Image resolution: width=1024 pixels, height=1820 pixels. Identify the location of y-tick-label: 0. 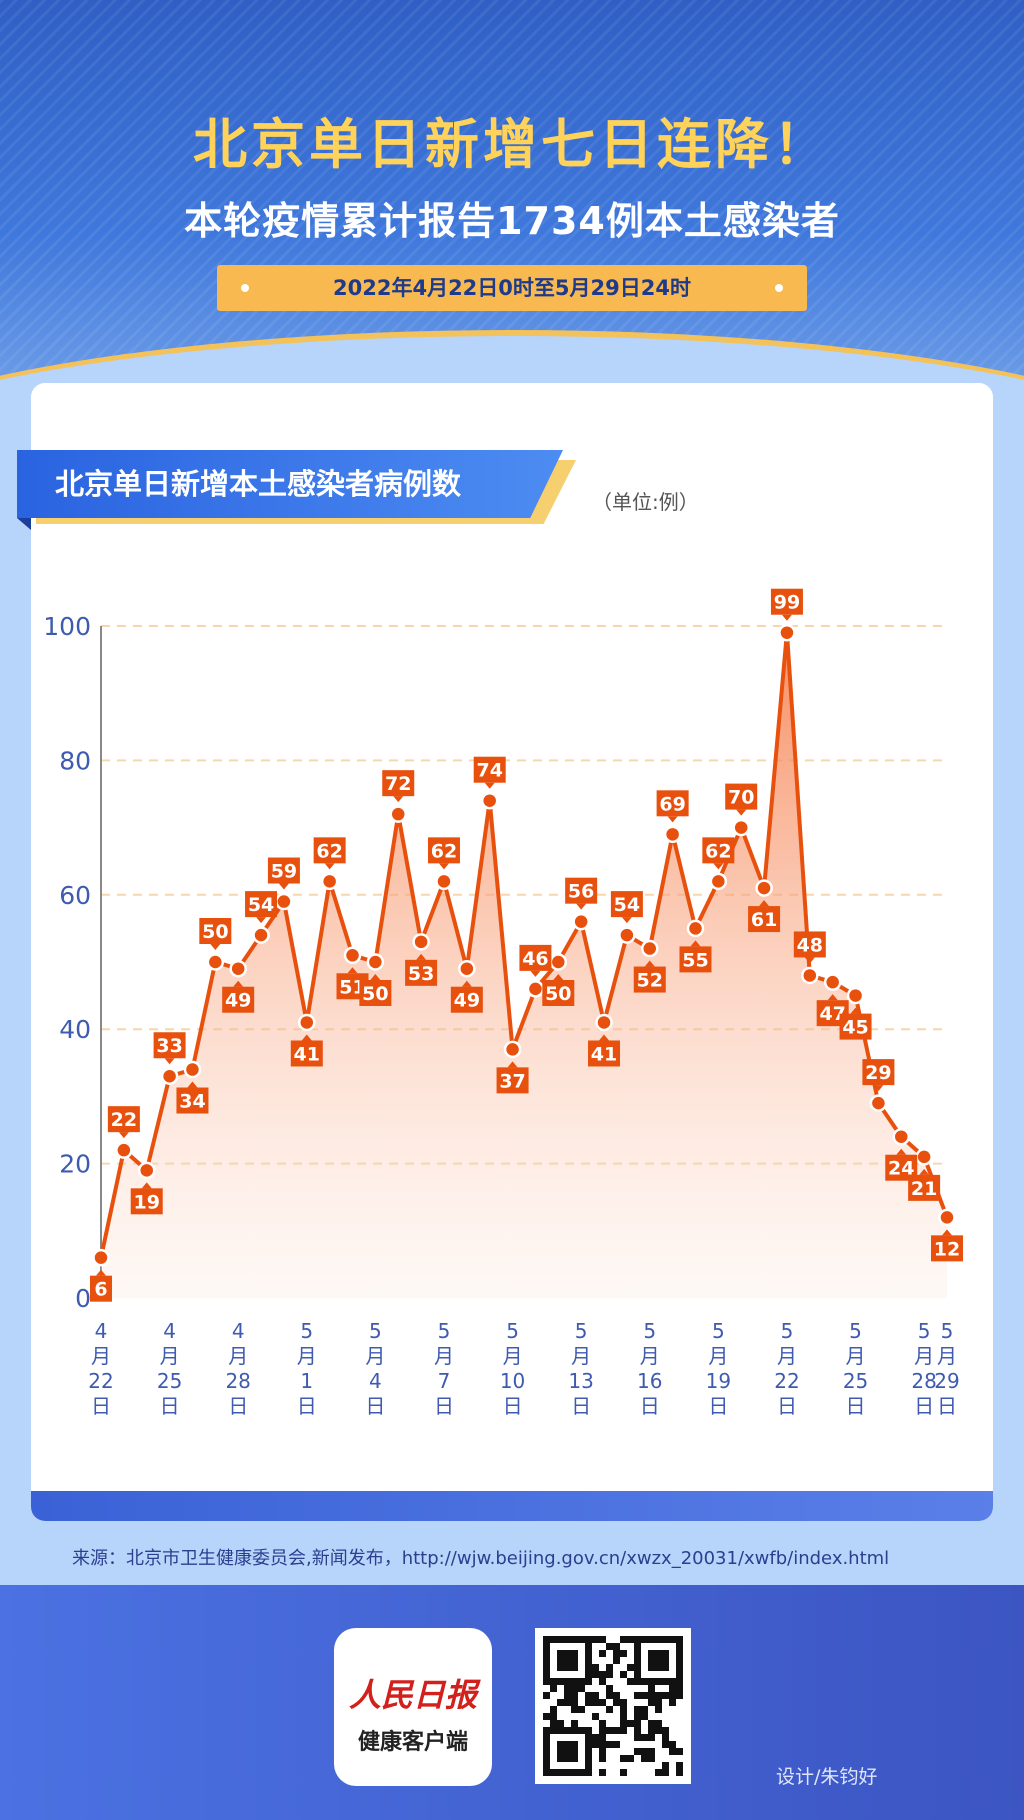
(83, 1298).